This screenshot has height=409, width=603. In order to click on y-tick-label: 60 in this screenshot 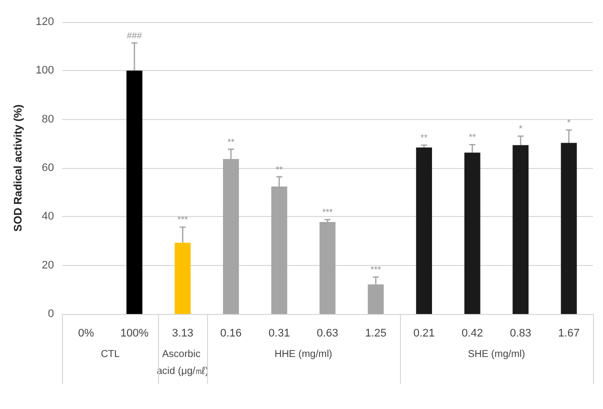, I will do `click(48, 168)`.